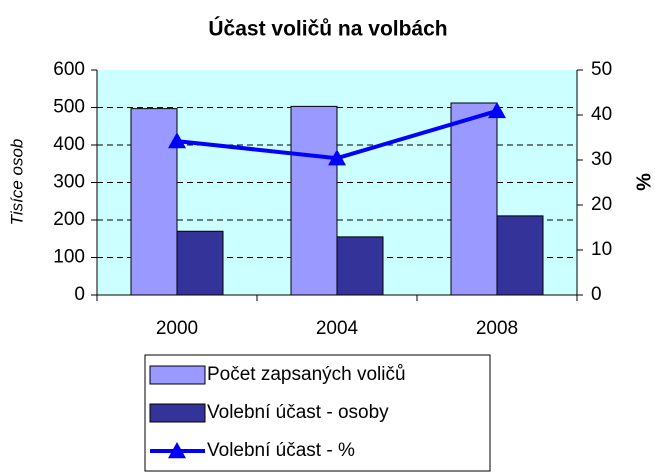 The height and width of the screenshot is (472, 655). Describe the element at coordinates (69, 219) in the screenshot. I see `y-tick-label: 200` at that location.